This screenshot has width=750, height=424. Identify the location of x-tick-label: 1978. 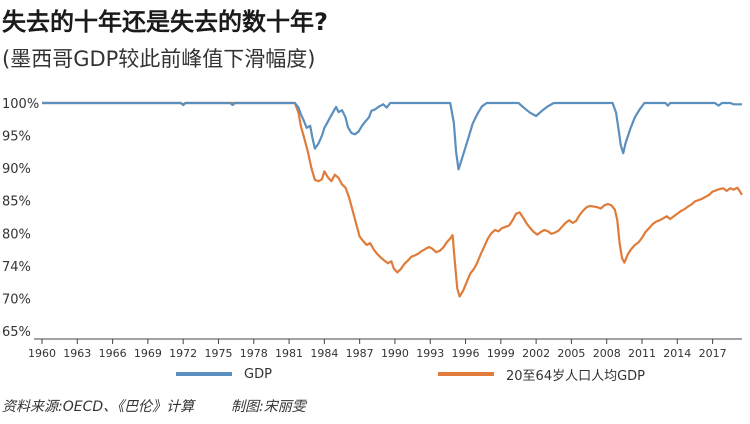
(254, 353).